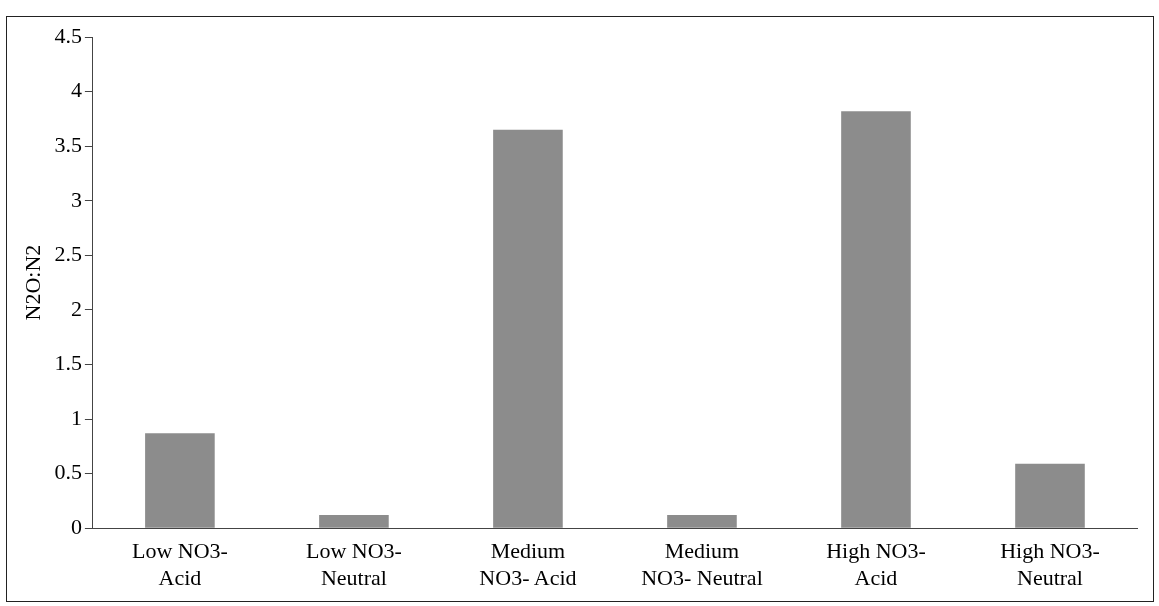 This screenshot has width=1159, height=606. What do you see at coordinates (876, 564) in the screenshot?
I see `x-tick-label: High NO3- Acid` at bounding box center [876, 564].